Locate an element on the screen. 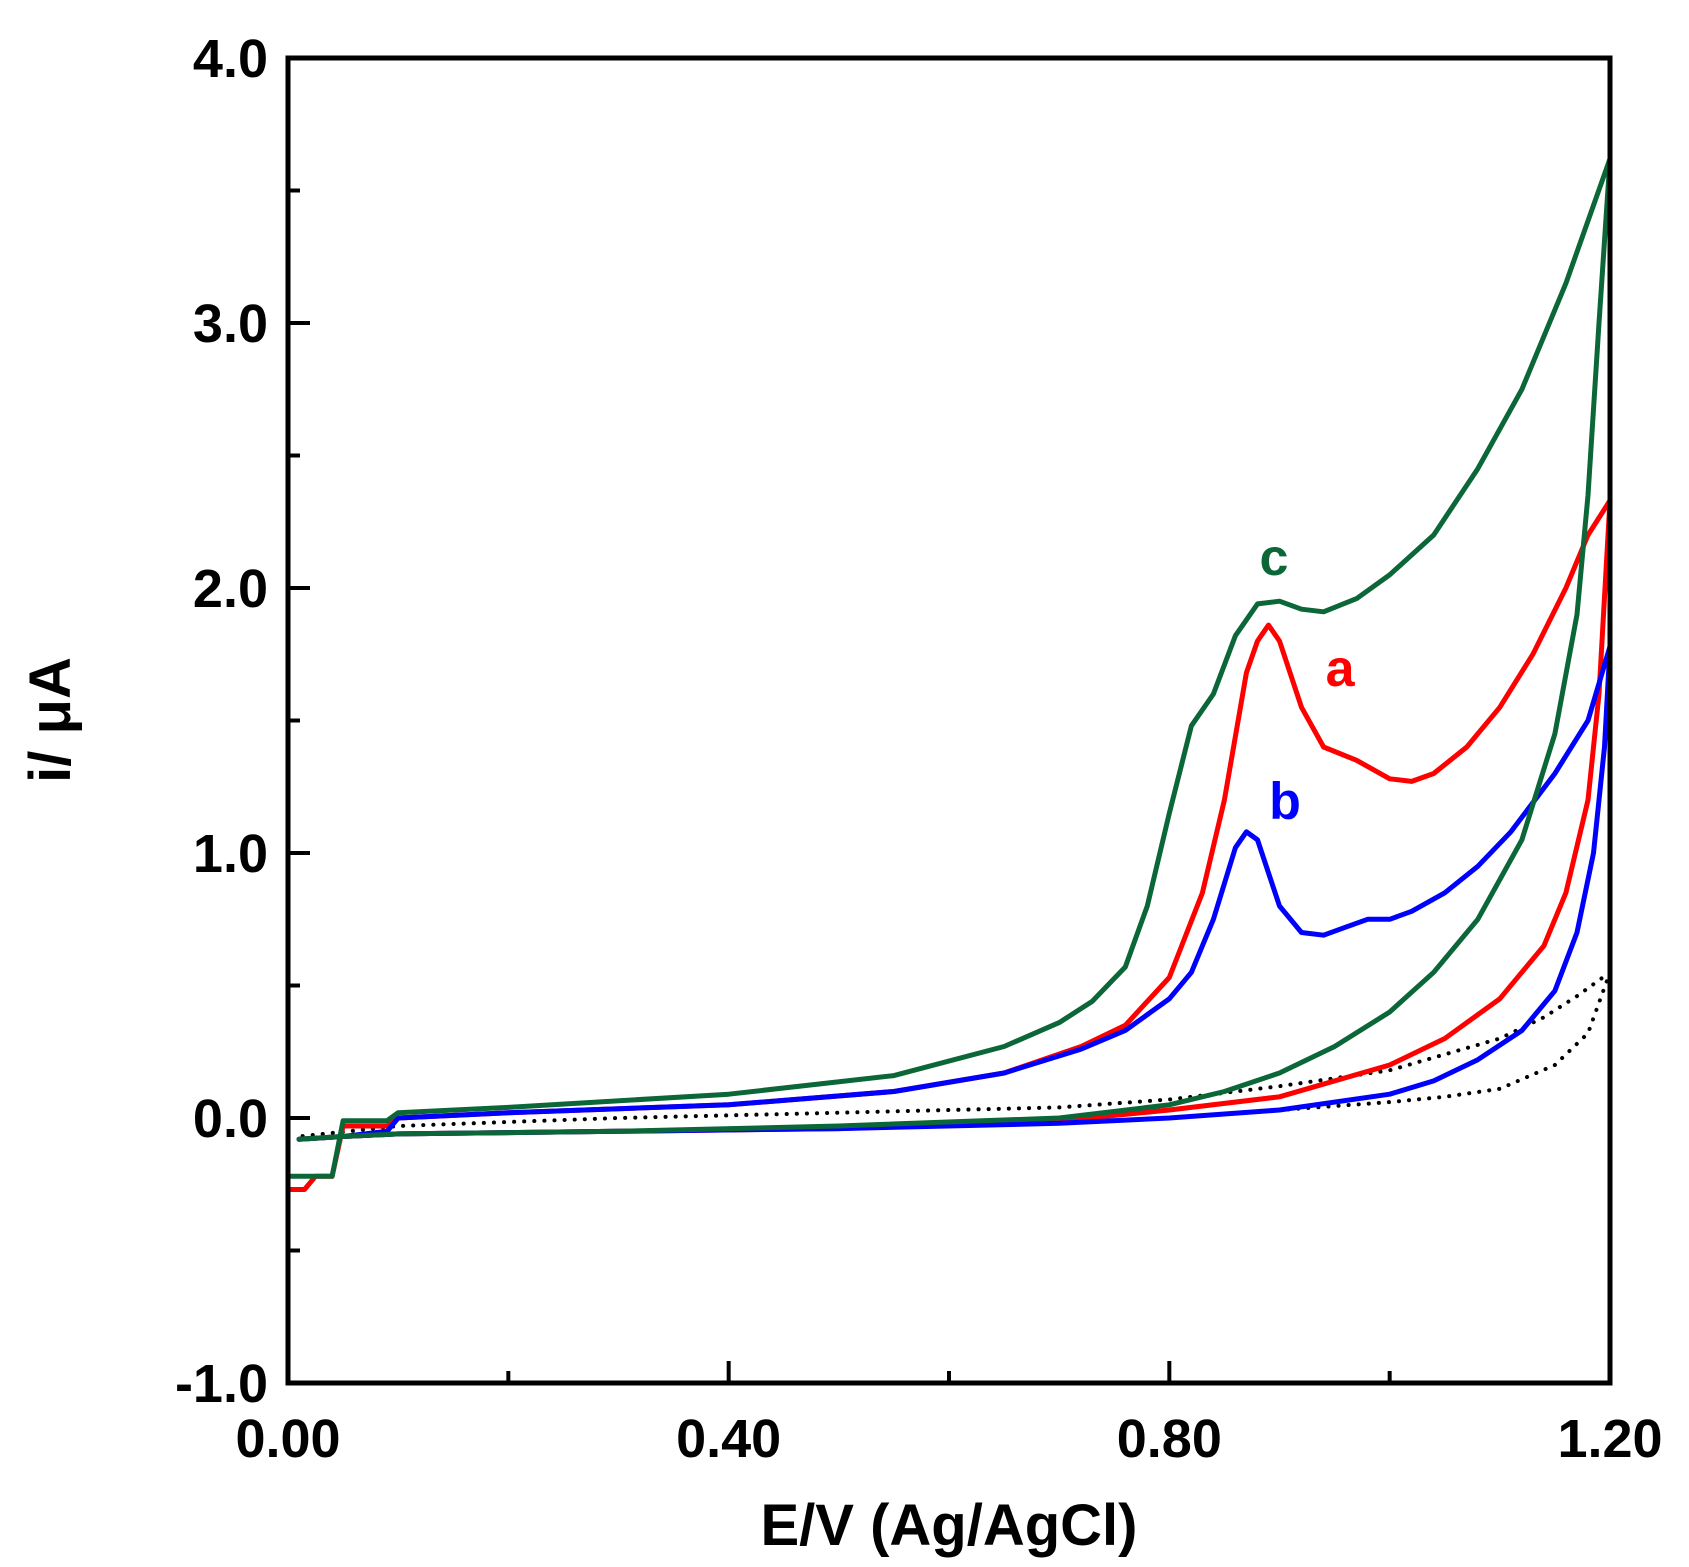 The width and height of the screenshot is (1689, 1567). y-tick-label: 0.0 is located at coordinates (230, 1119).